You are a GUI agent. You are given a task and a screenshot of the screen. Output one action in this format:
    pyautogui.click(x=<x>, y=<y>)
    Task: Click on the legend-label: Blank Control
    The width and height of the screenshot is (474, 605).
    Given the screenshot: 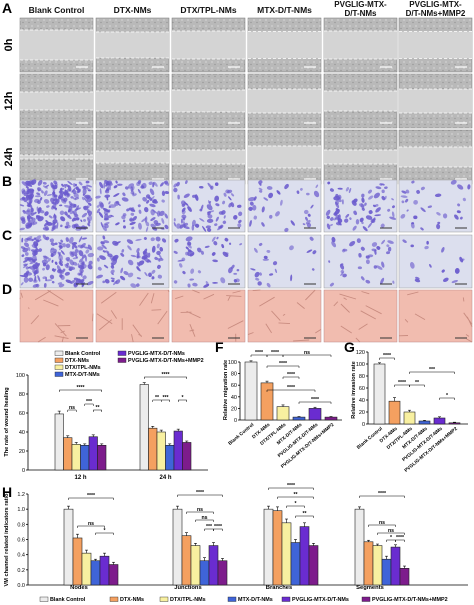 What is the action you would take?
    pyautogui.click(x=83, y=354)
    